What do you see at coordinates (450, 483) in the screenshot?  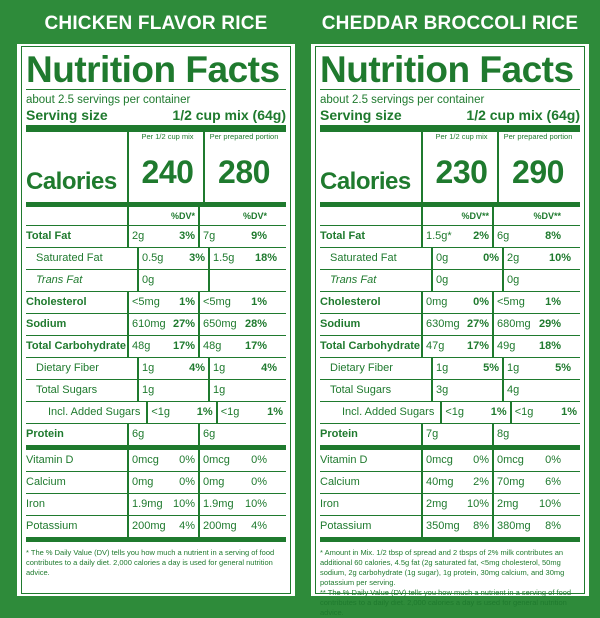 I see `nutrient-row: Calcium 40mg 2% 70mg 6%` at bounding box center [450, 483].